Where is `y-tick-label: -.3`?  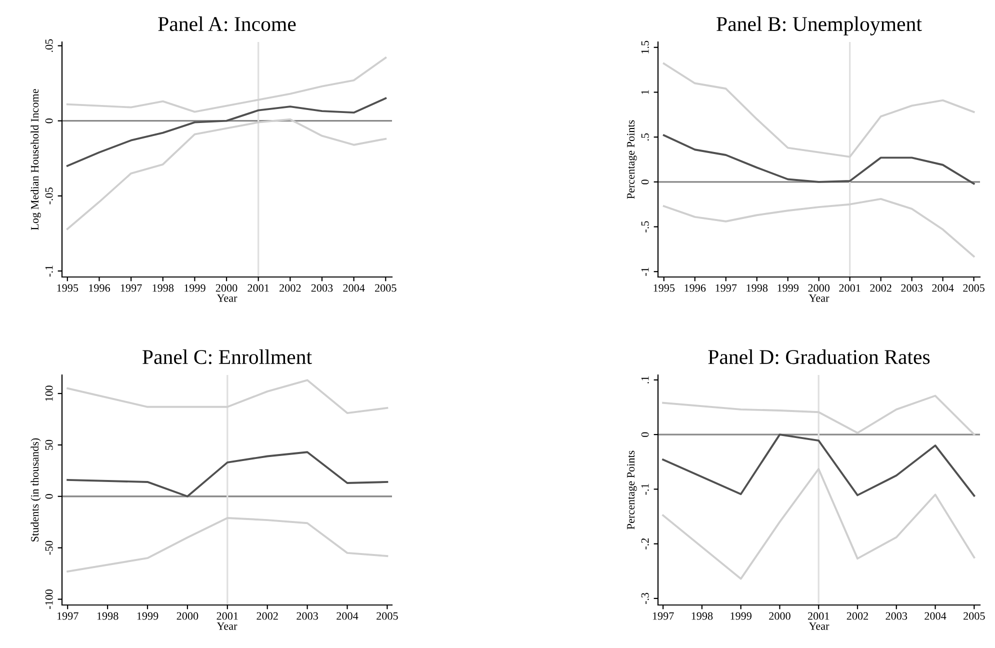 y-tick-label: -.3 is located at coordinates (645, 598).